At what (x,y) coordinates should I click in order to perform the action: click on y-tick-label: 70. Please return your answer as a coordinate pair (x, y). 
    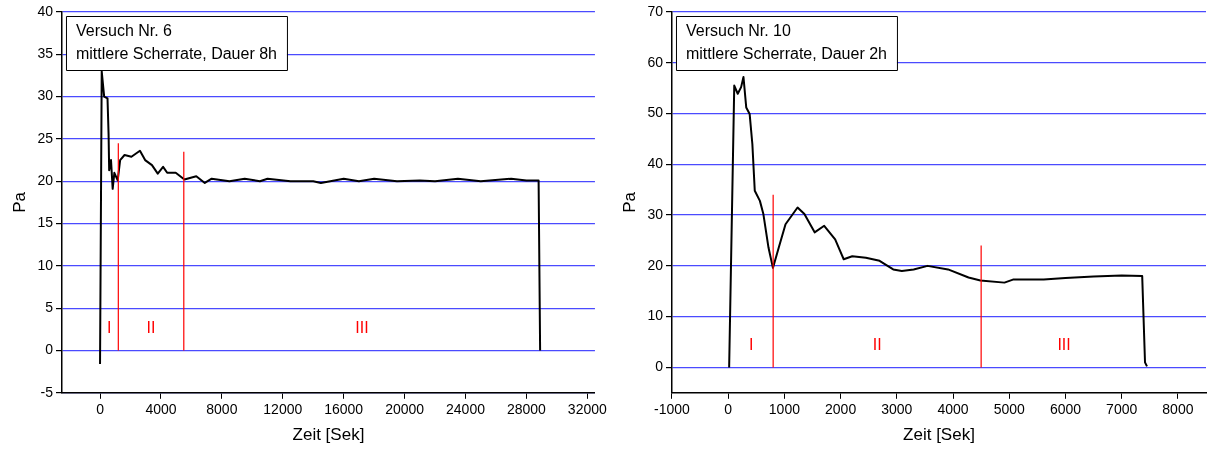
    Looking at the image, I should click on (655, 10).